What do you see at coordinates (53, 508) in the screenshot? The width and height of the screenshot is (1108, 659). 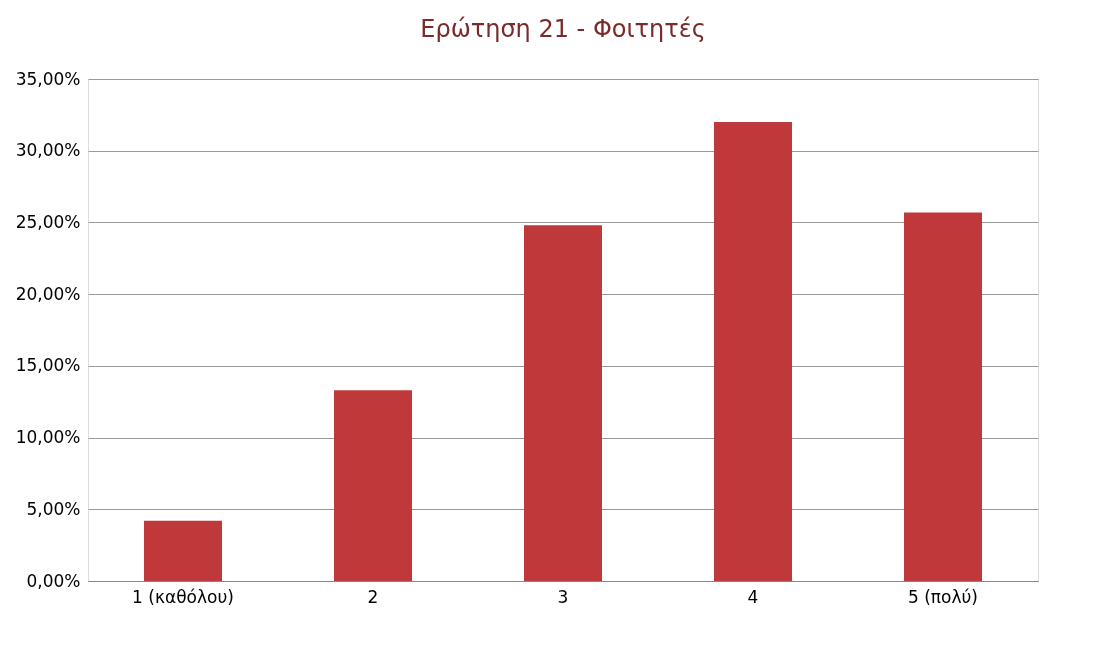 I see `y-tick-label: 5,00%` at bounding box center [53, 508].